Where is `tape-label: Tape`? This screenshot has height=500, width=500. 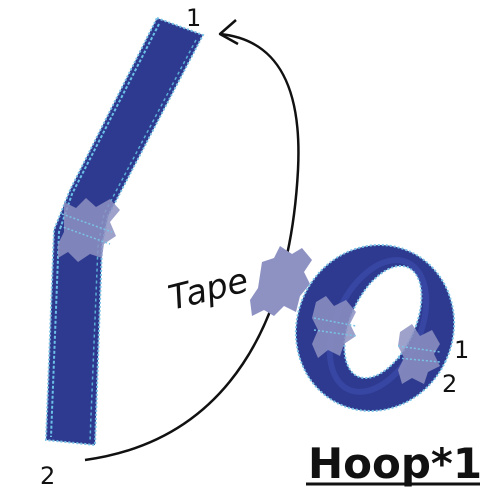 tape-label: Tape is located at coordinates (209, 289).